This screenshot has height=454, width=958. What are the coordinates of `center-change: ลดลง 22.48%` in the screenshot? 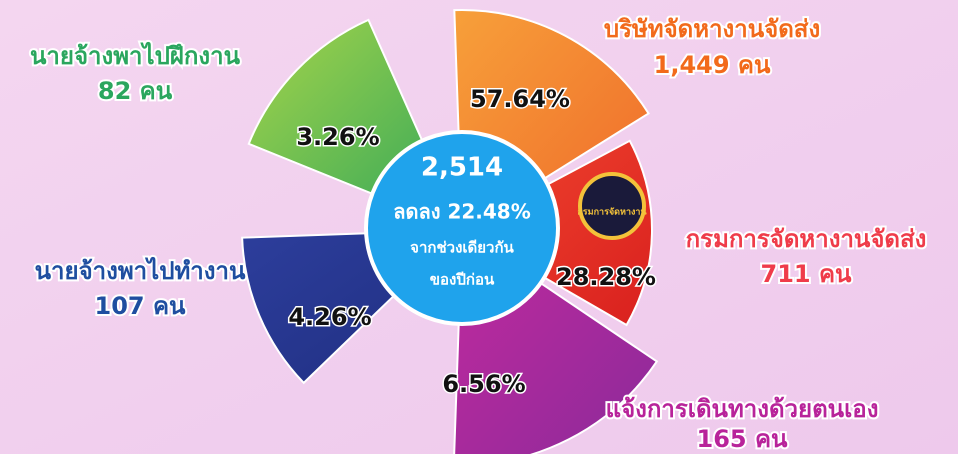 It's located at (462, 212).